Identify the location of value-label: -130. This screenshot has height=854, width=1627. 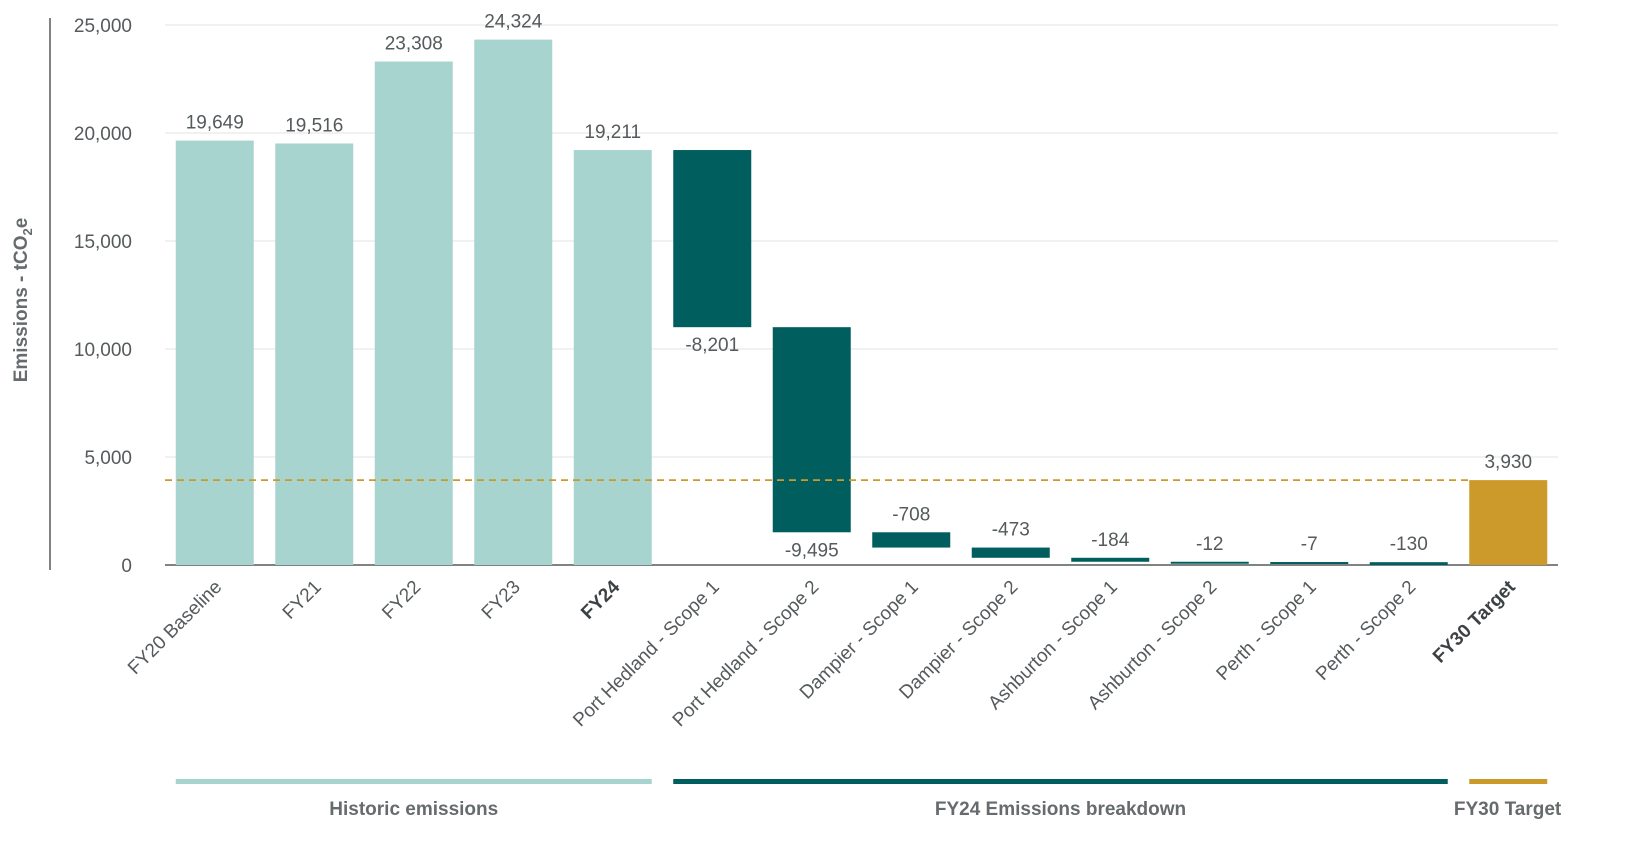
(1409, 544).